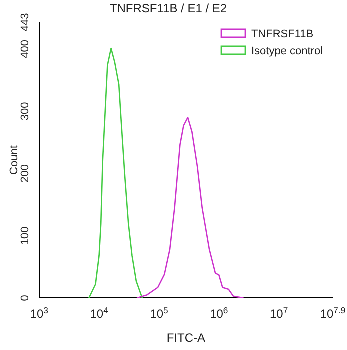  What do you see at coordinates (25, 298) in the screenshot?
I see `y-tick-label: 0` at bounding box center [25, 298].